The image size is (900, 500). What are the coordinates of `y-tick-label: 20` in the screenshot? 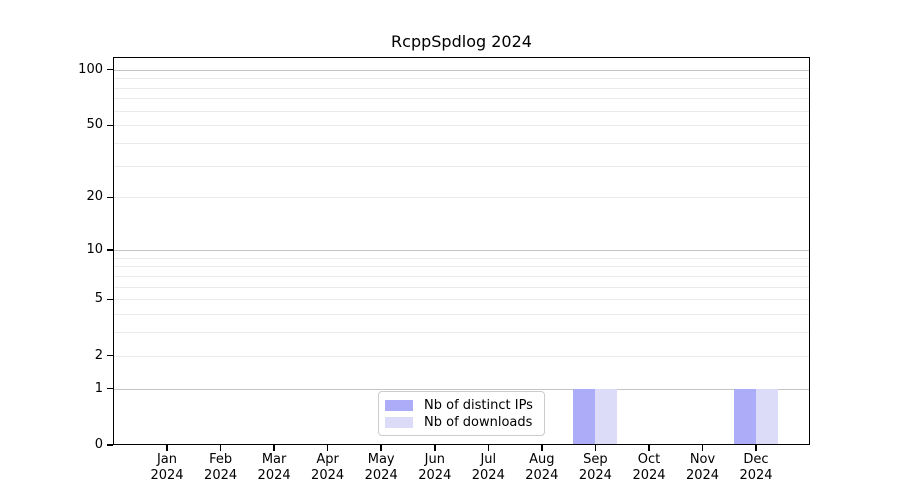 It's located at (94, 197).